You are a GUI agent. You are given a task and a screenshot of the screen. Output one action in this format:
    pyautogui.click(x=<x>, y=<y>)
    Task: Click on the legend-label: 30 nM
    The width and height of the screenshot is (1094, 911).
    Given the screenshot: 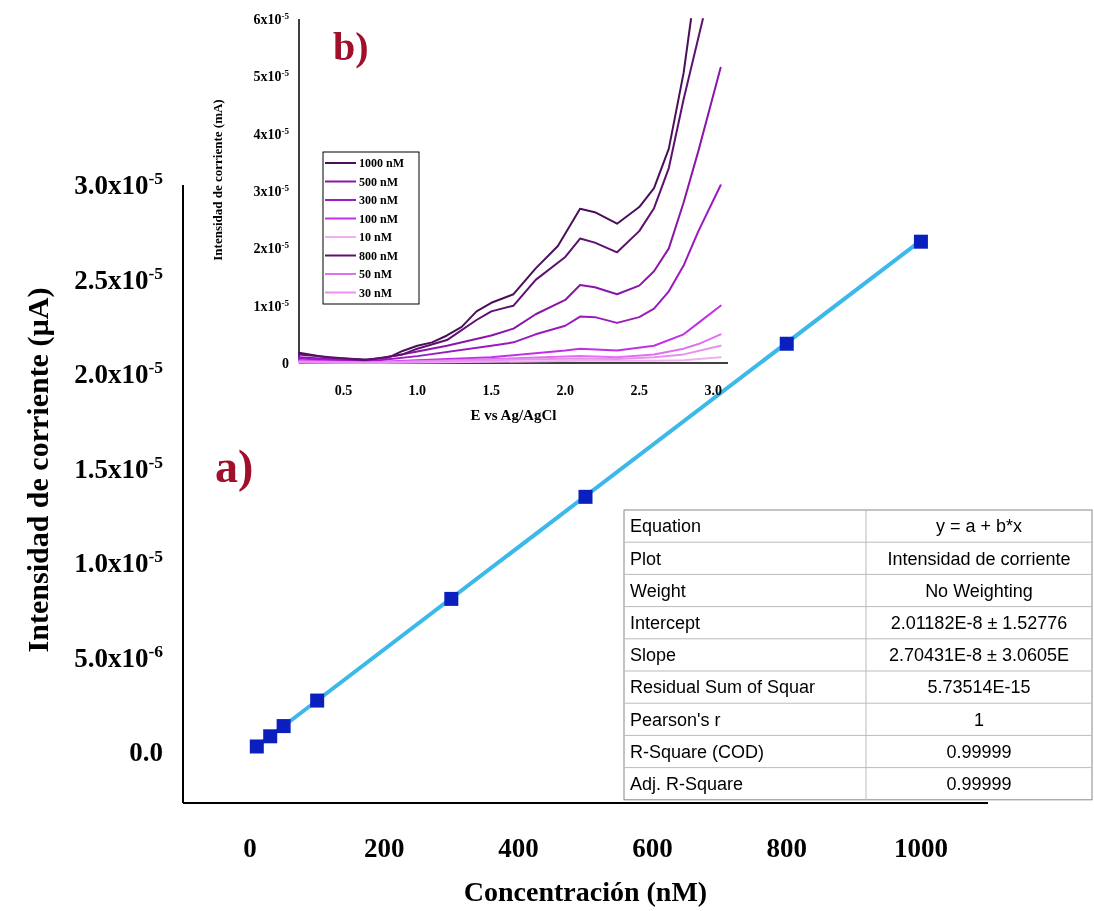 What is the action you would take?
    pyautogui.click(x=375, y=292)
    